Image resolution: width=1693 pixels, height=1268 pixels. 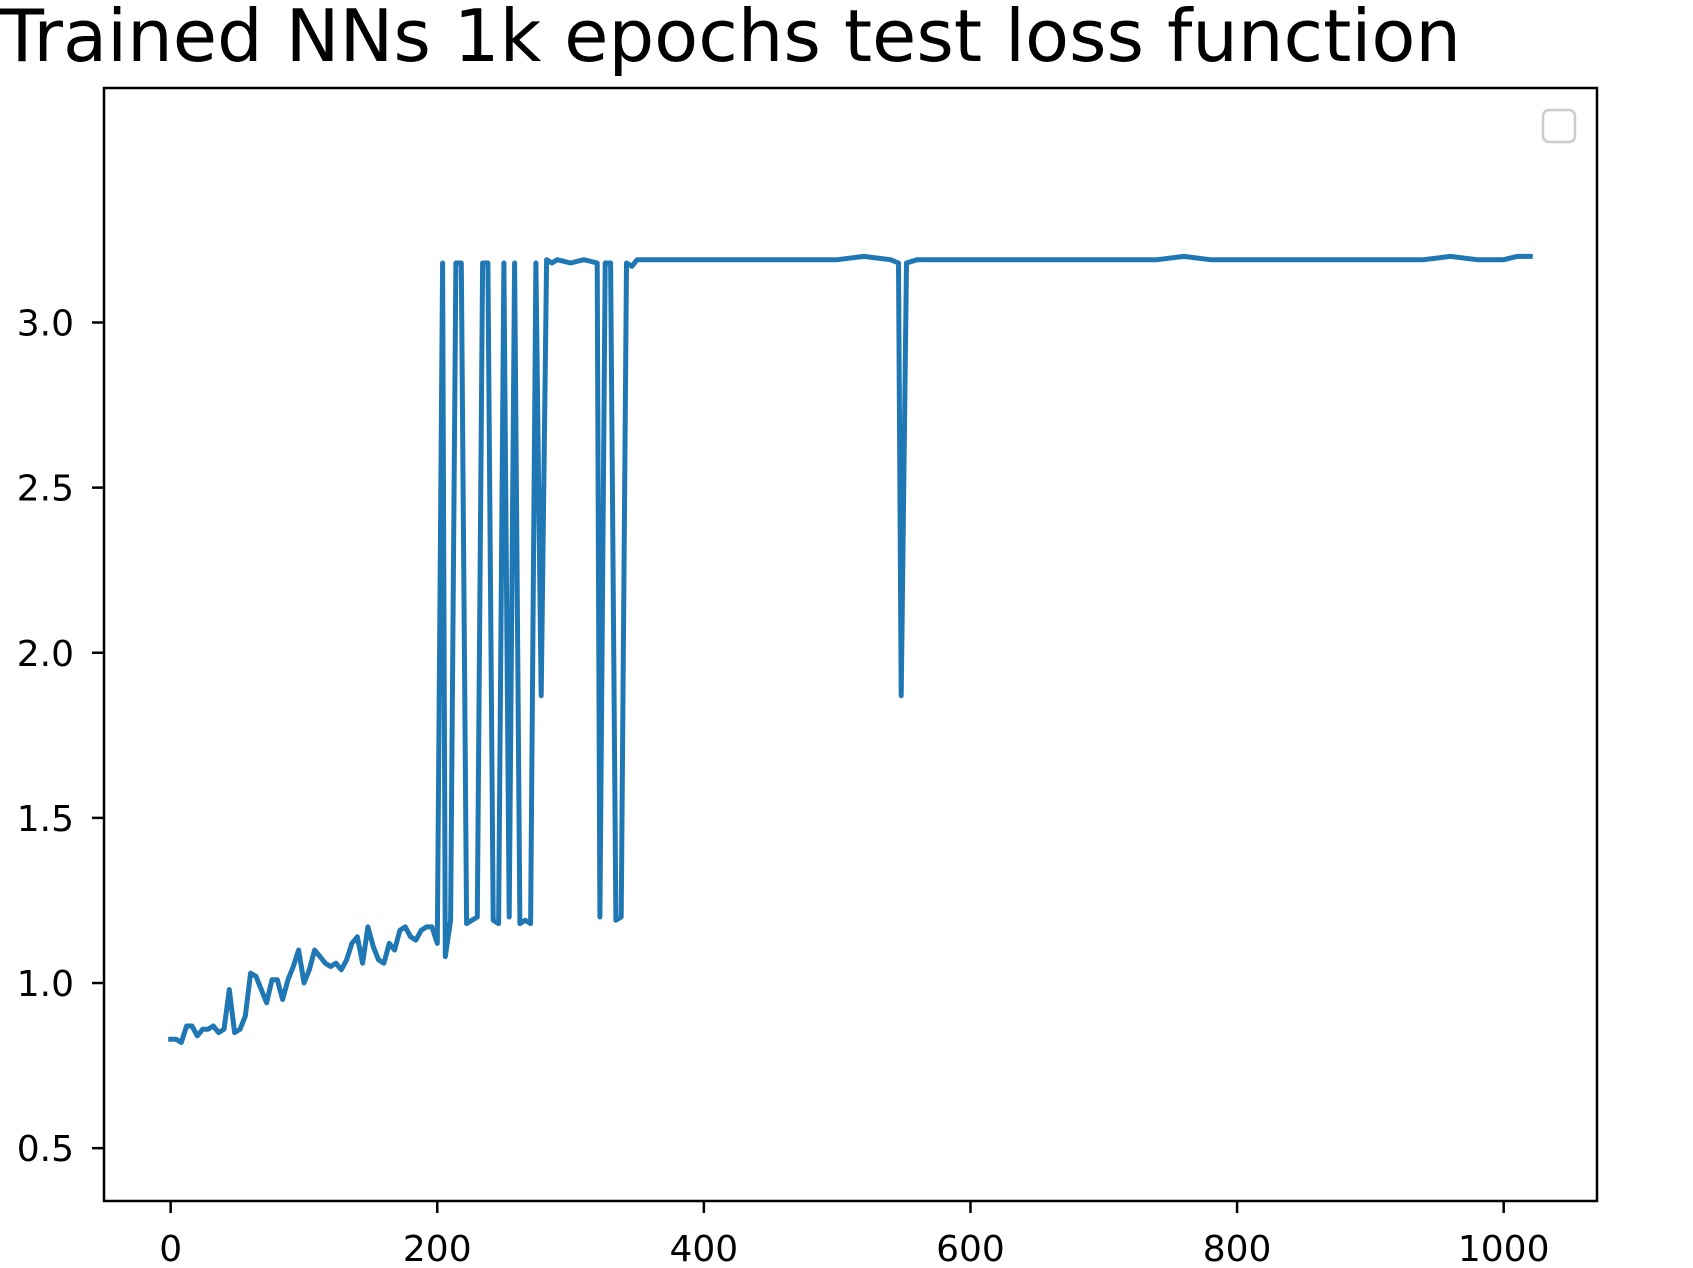 I want to click on x-axis: 0 200 400 600 800 1000, so click(x=854, y=1234).